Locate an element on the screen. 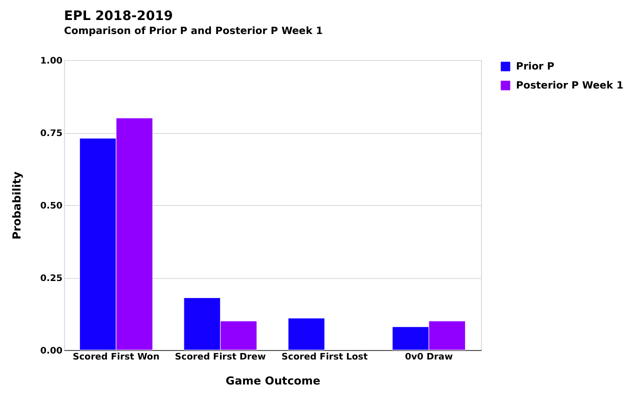  chart-subtitle: Comparison of Prior P and Posterior P Week 1 is located at coordinates (193, 31).